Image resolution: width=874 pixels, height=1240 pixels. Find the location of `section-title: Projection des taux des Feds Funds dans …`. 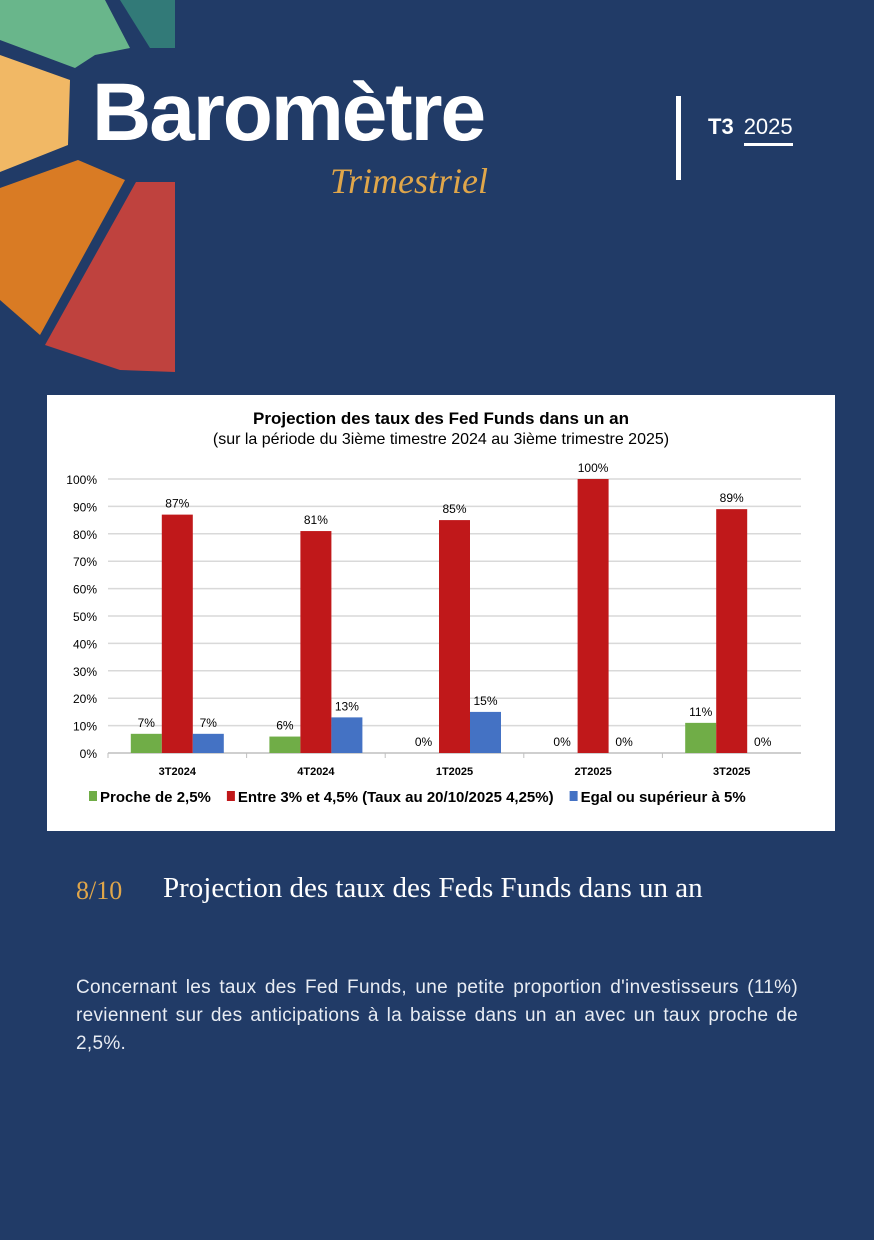

section-title: Projection des taux des Feds Funds dans … is located at coordinates (433, 888).